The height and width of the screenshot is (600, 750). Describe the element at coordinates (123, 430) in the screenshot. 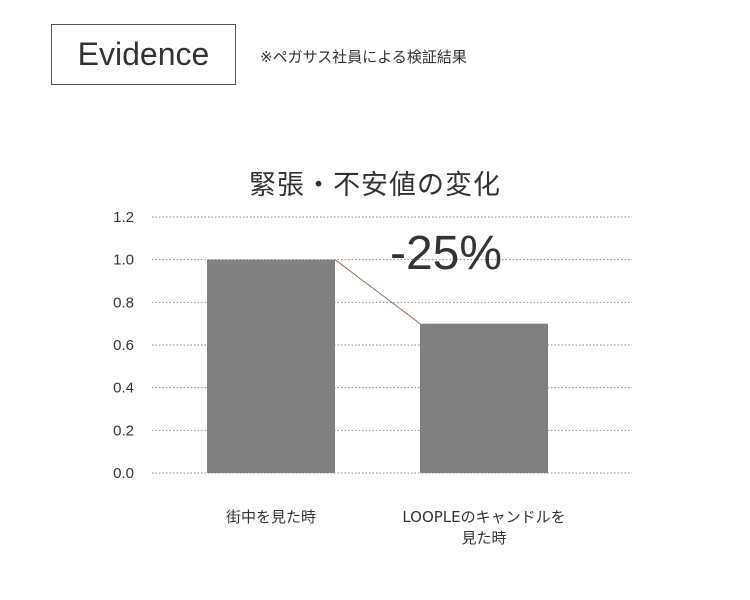

I see `y-tick-label: 0.2` at that location.